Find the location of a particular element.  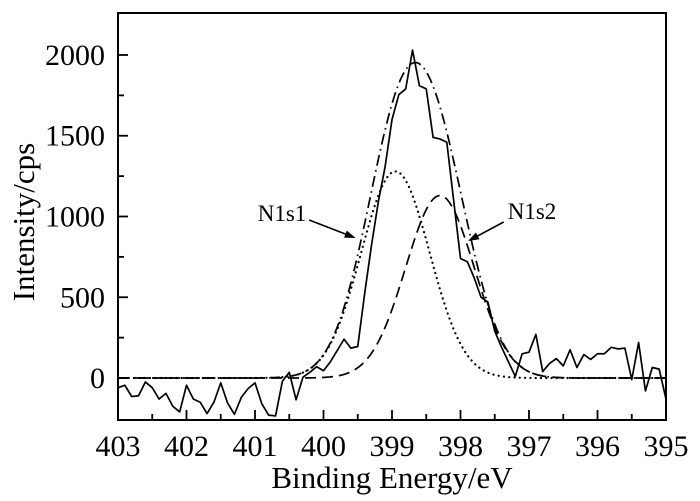

peak-label-n1s2: N1s2 is located at coordinates (532, 211).